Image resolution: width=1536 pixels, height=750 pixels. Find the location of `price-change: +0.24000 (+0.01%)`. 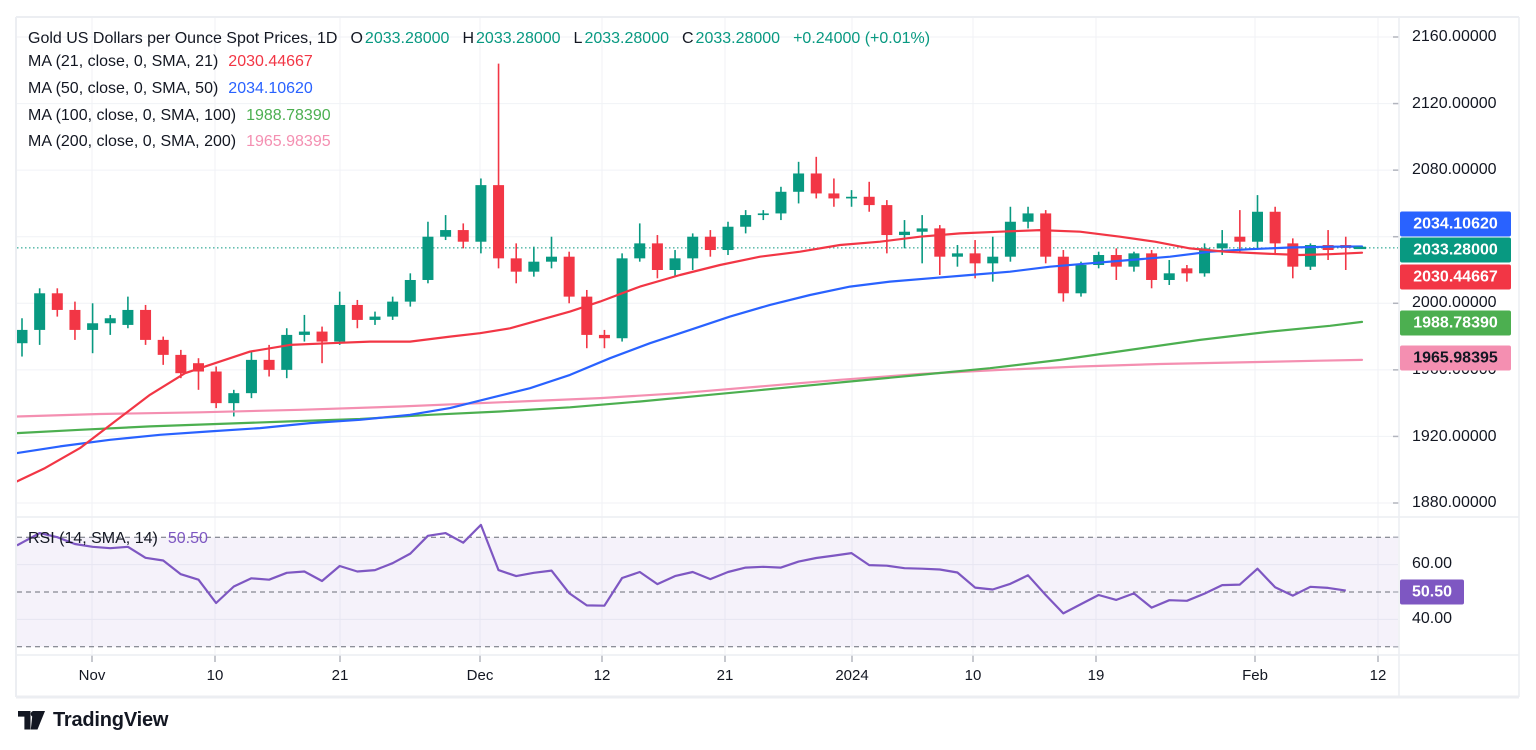

price-change: +0.24000 (+0.01%) is located at coordinates (862, 38).